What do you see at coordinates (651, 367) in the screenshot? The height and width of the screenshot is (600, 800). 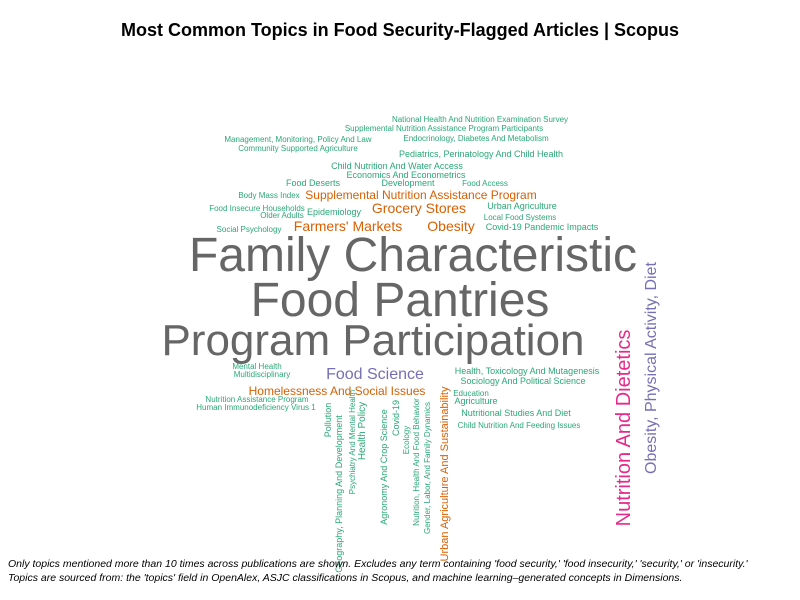 I see `word-obesity-physical-activity-diet: Obesity, Physical Activity, Diet` at bounding box center [651, 367].